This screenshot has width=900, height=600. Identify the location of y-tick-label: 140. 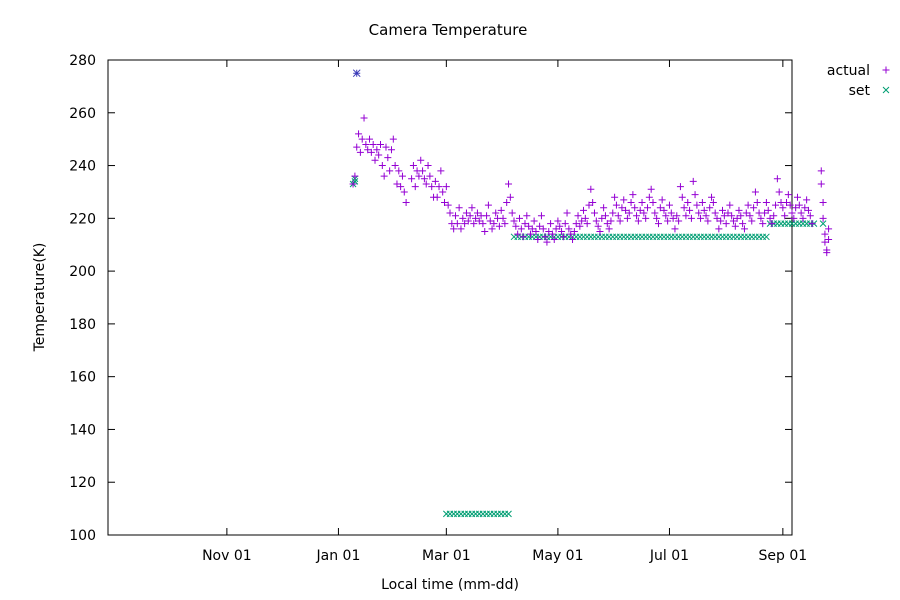
(82, 430).